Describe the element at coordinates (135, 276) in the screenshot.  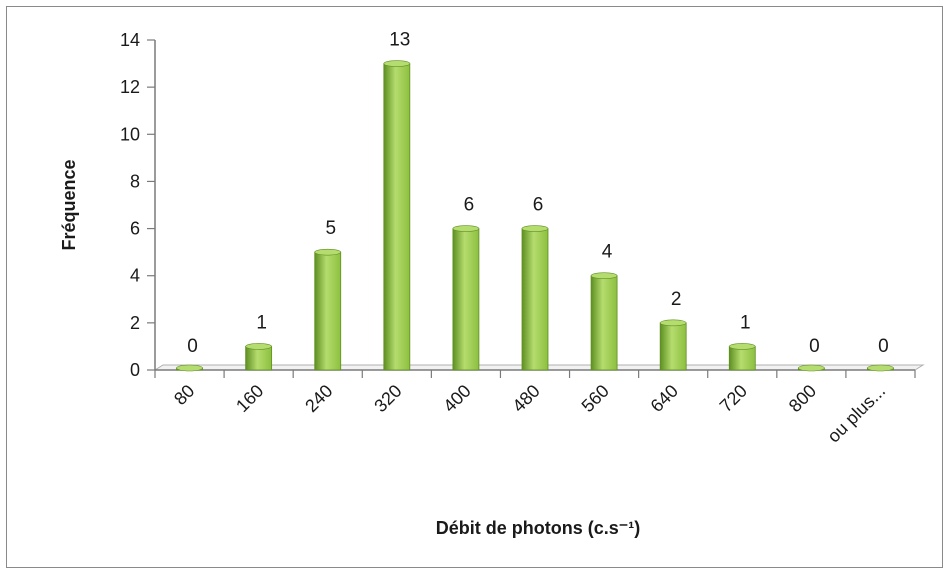
I see `y-tick-label: 4` at that location.